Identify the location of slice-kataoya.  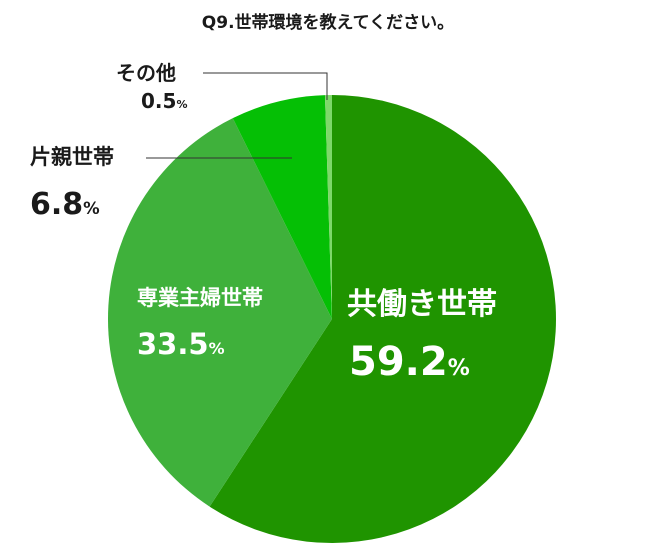
(282, 207).